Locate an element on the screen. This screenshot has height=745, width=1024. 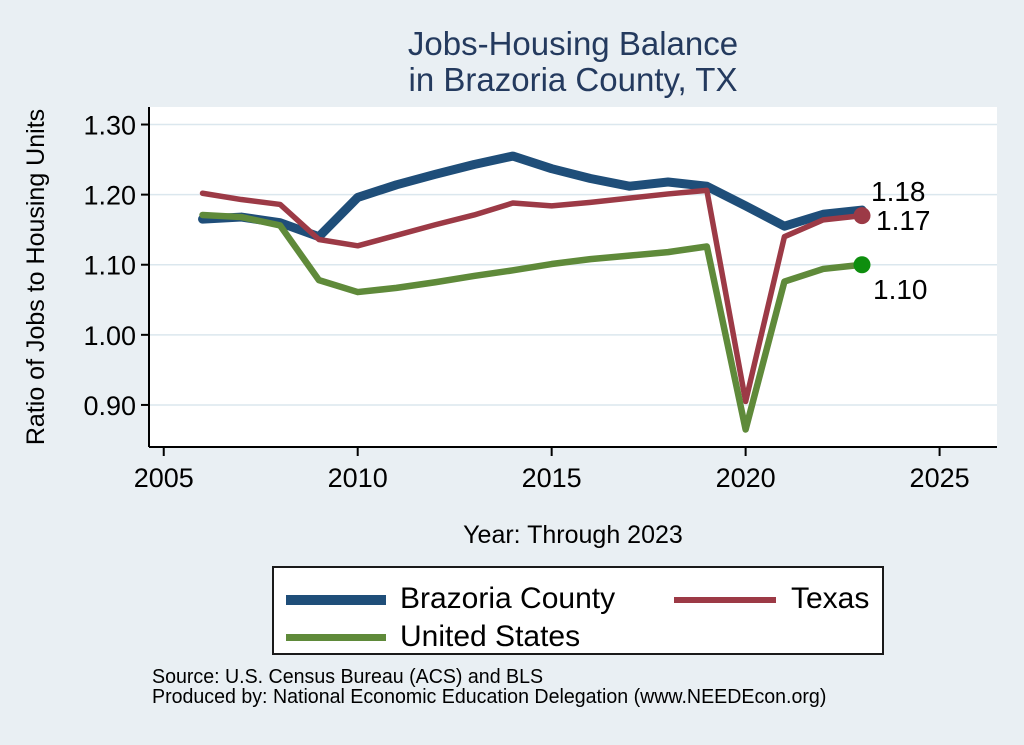
legend-label-united-states: United States is located at coordinates (490, 636).